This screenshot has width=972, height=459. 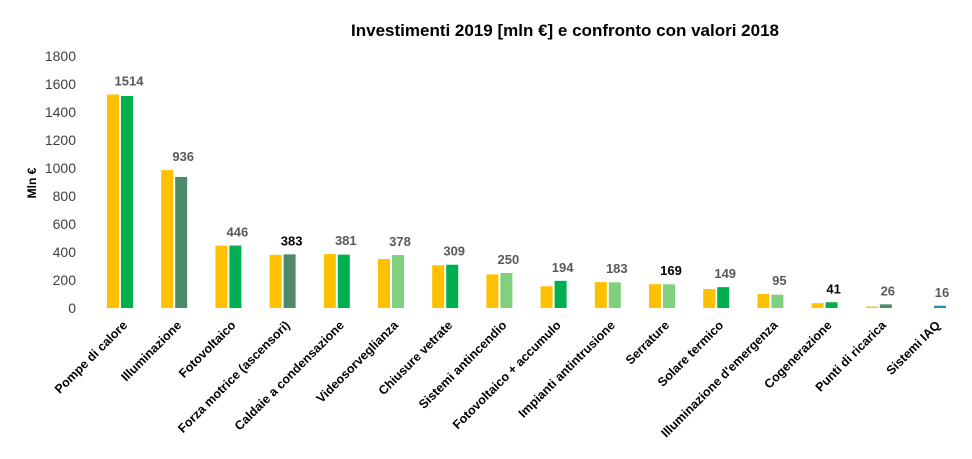 I want to click on data-label: 250, so click(x=509, y=259).